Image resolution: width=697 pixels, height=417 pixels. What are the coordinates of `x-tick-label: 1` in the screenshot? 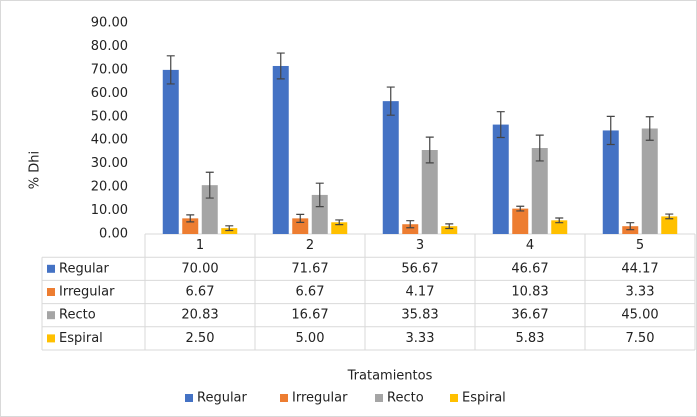 It's located at (200, 245).